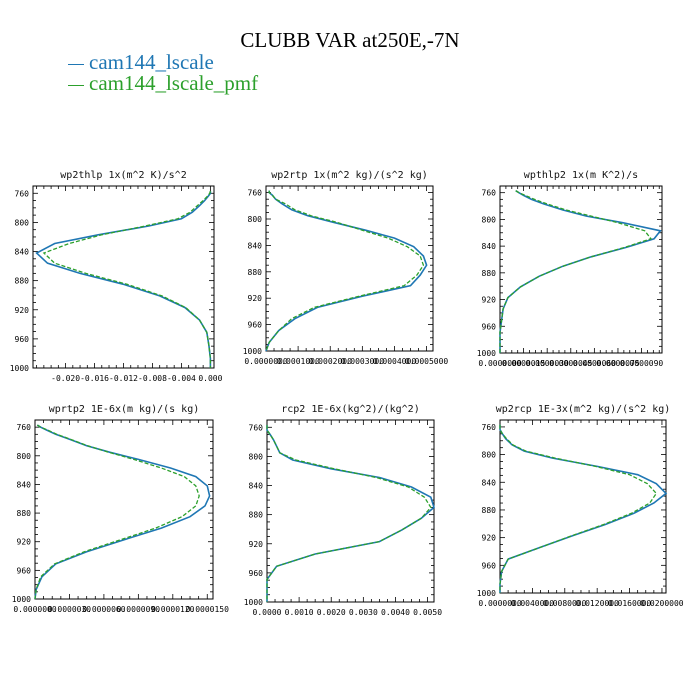  Describe the element at coordinates (350, 409) in the screenshot. I see `panel-title: rcp2 1E-6x(kg^2)/(kg^2)` at that location.